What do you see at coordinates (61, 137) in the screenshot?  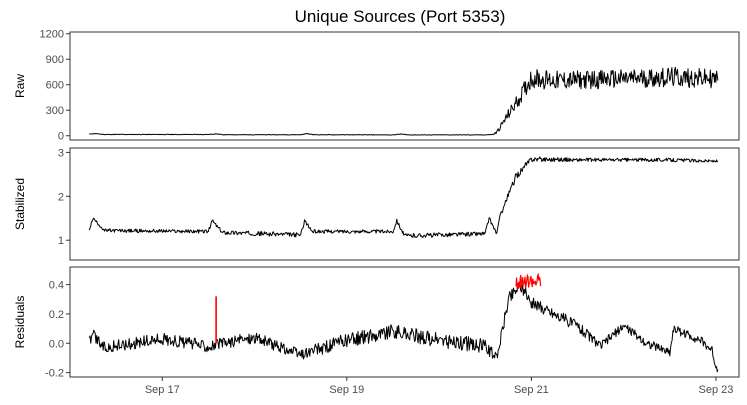 I see `y-tick-label: 0` at bounding box center [61, 137].